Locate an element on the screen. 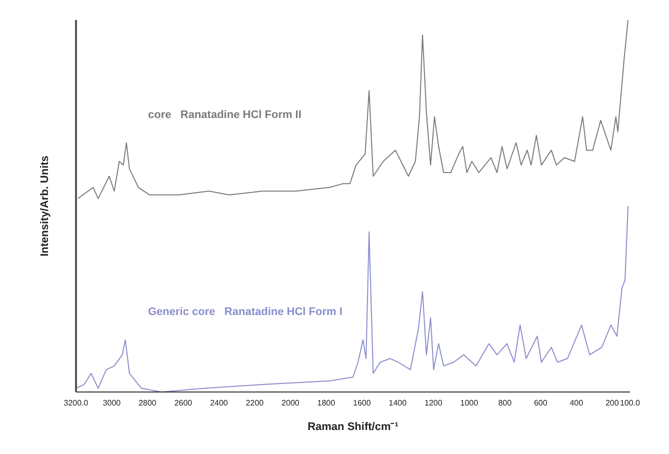 Image resolution: width=669 pixels, height=454 pixels. x-tick-label: 600 is located at coordinates (541, 403).